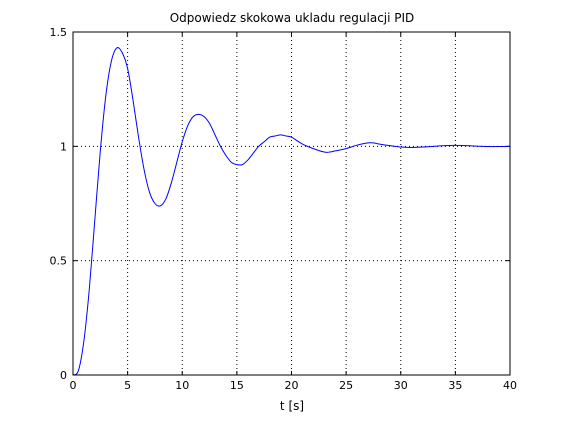 This screenshot has width=561, height=425. What do you see at coordinates (63, 375) in the screenshot?
I see `y-tick-label: 0` at bounding box center [63, 375].